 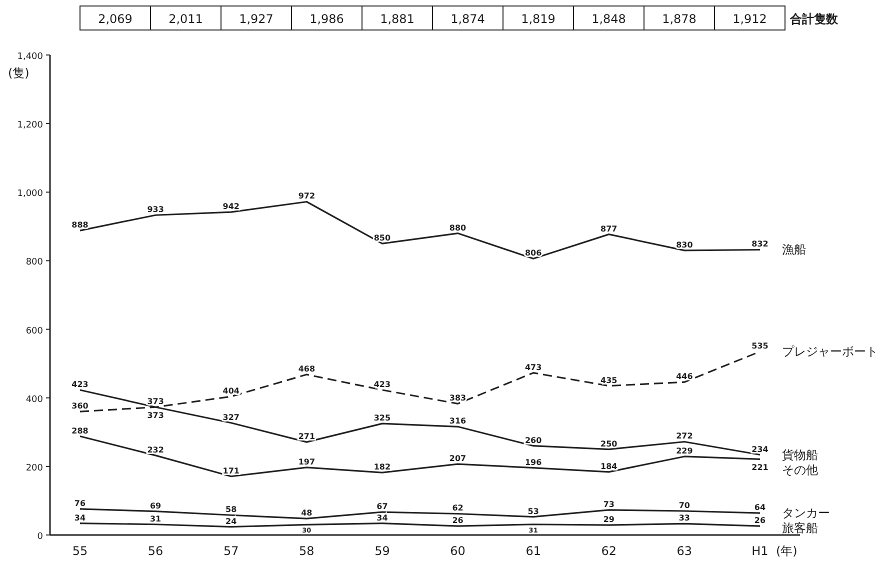 I want to click on text: 合計隻数, so click(x=814, y=19).